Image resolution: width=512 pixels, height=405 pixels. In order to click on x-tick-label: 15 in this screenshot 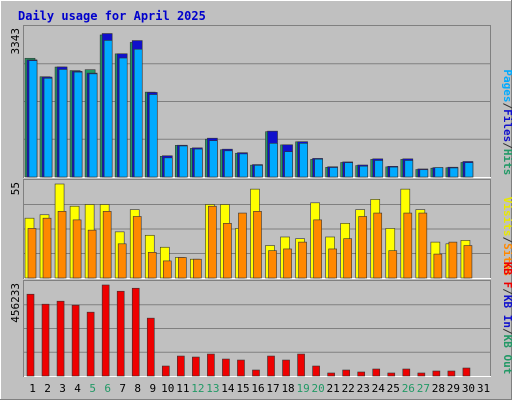, I will do `click(242, 388)`.